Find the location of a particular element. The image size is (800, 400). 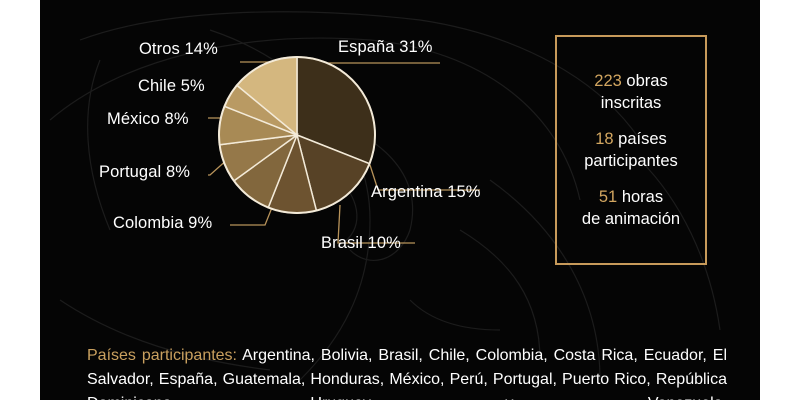

stat-text: de animación is located at coordinates (631, 219).